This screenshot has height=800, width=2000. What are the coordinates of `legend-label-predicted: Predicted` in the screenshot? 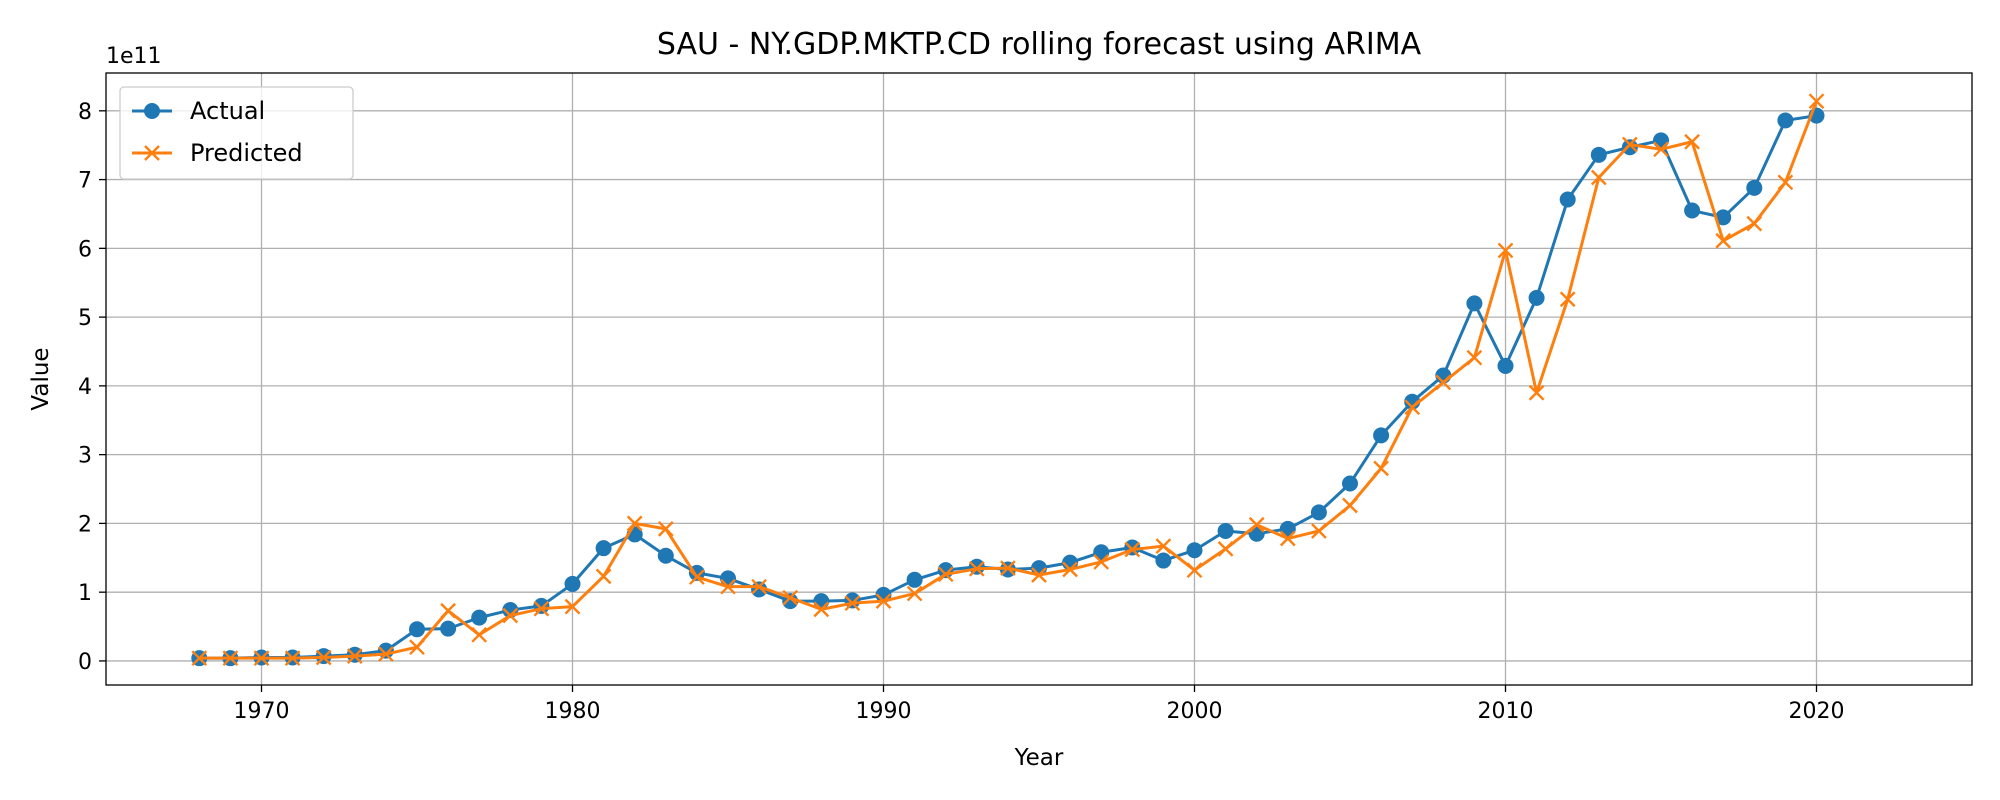 It's located at (246, 153).